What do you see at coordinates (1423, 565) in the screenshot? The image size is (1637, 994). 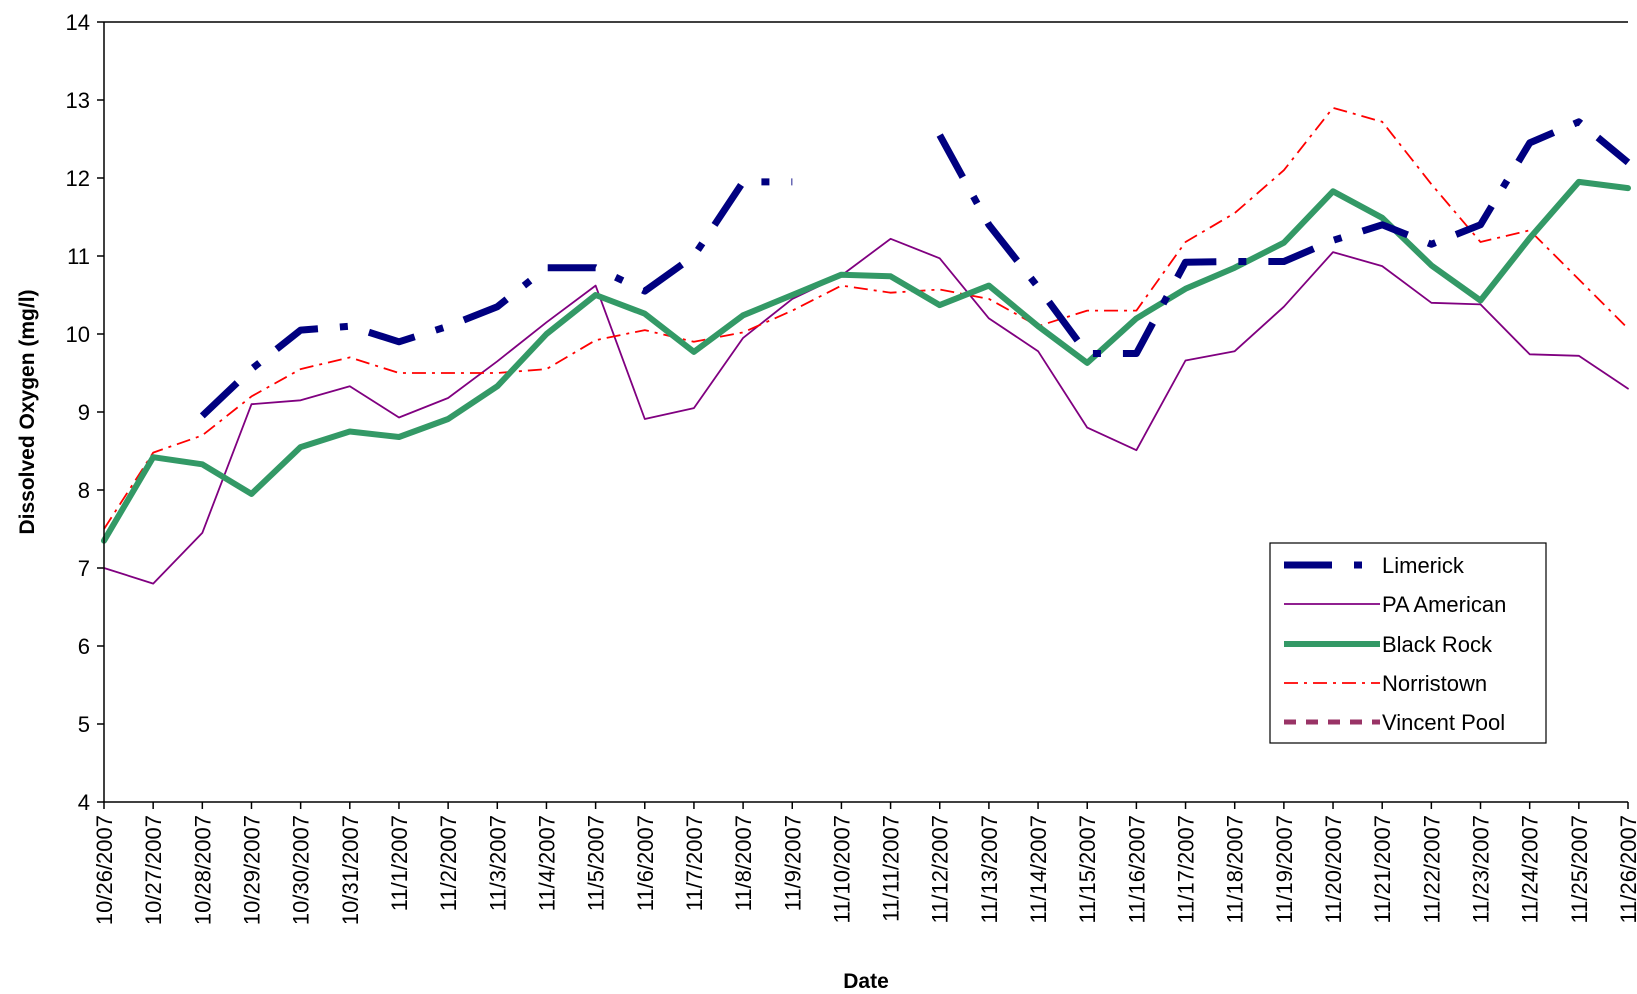 I see `legend-label-limerick: Limerick` at bounding box center [1423, 565].